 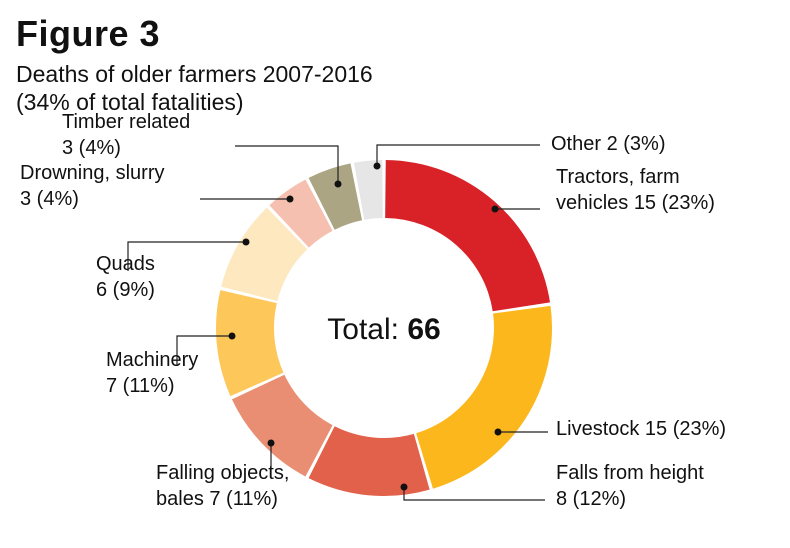 What do you see at coordinates (290, 199) in the screenshot?
I see `leader-dot-drowning` at bounding box center [290, 199].